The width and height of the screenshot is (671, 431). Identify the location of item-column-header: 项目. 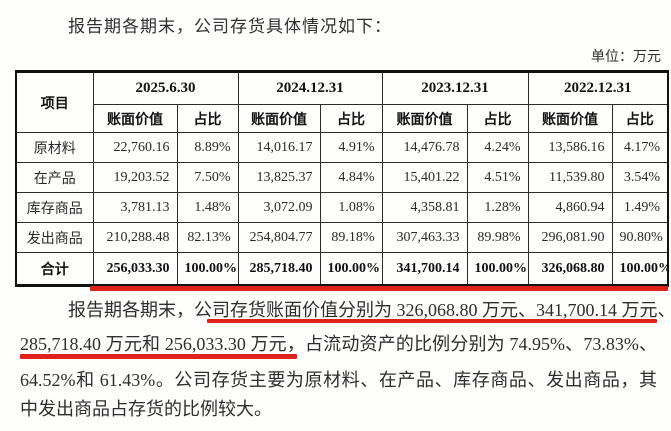
(54, 101).